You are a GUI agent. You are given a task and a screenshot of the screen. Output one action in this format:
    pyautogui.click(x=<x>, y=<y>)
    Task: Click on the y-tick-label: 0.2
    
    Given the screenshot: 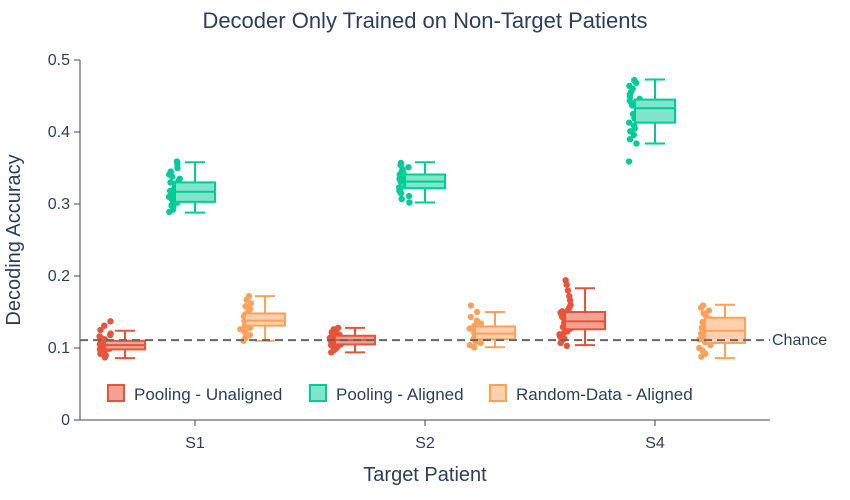 What is the action you would take?
    pyautogui.click(x=59, y=276)
    